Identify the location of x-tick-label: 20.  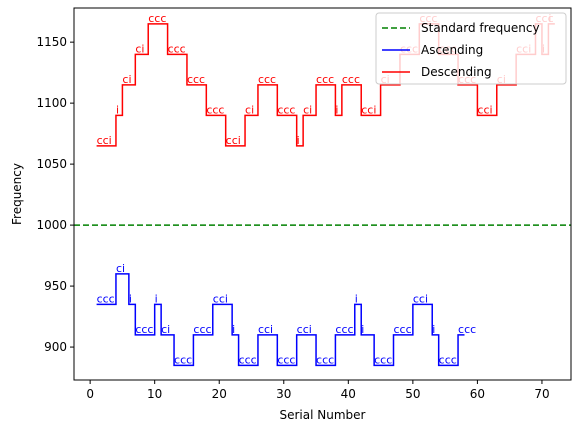
(219, 394).